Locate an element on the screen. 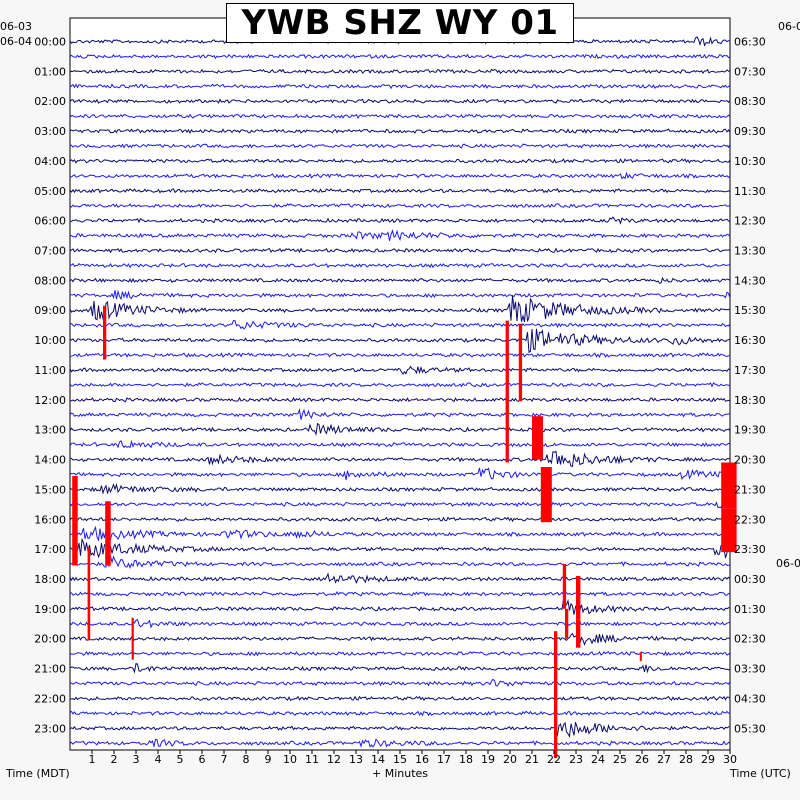  x-tick-label: 6 is located at coordinates (202, 759).